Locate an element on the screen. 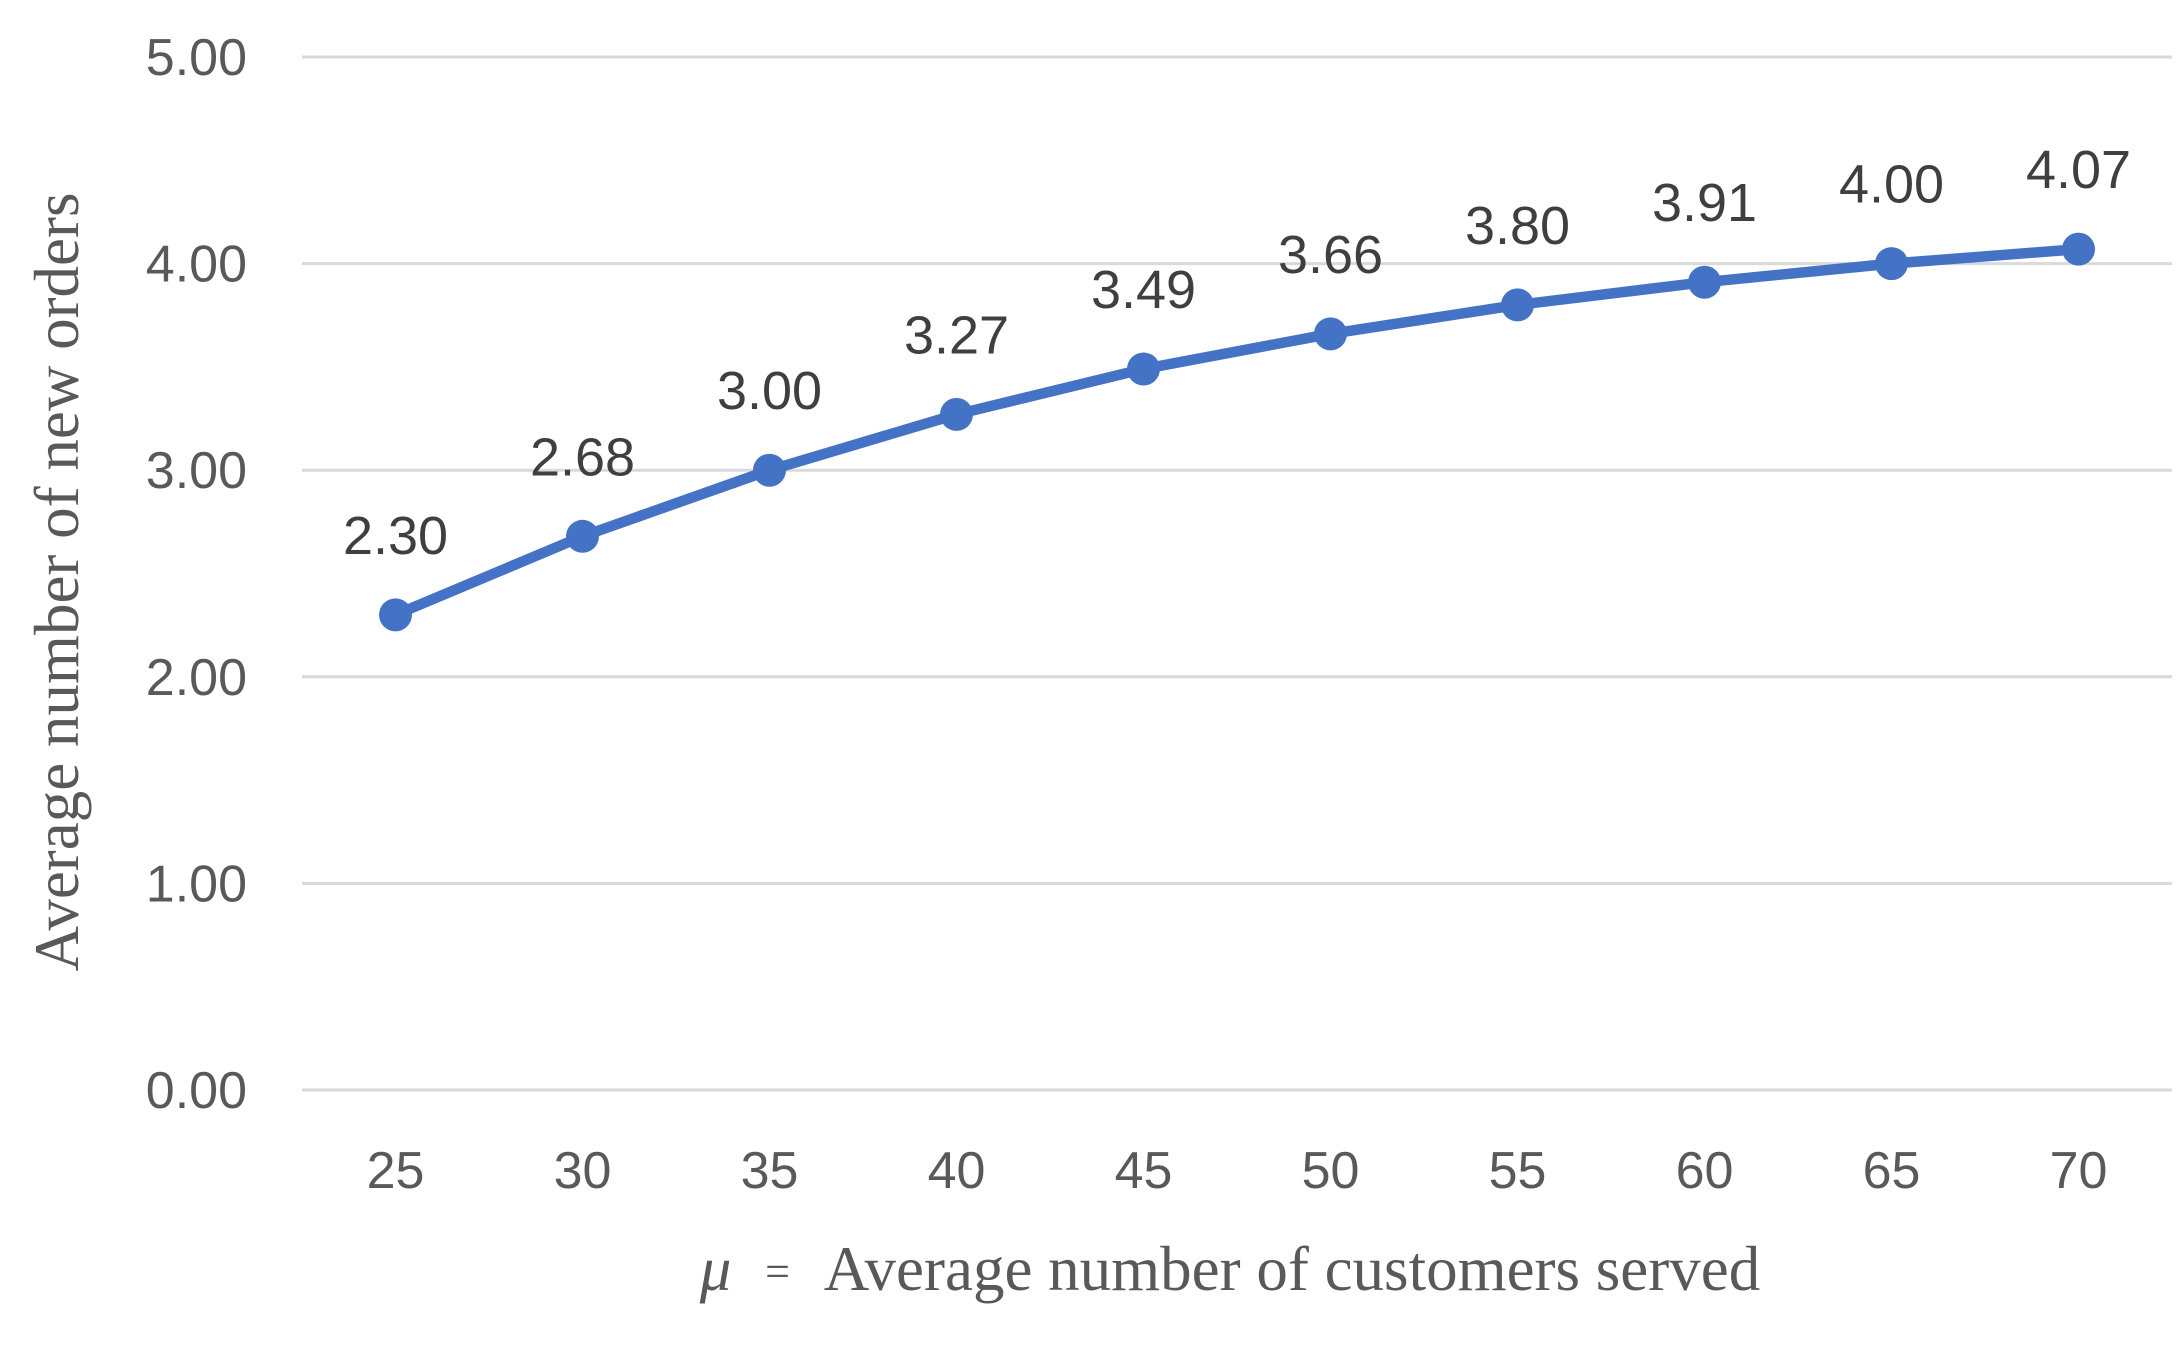  x-axis-tick-label: 40 is located at coordinates (957, 1171).